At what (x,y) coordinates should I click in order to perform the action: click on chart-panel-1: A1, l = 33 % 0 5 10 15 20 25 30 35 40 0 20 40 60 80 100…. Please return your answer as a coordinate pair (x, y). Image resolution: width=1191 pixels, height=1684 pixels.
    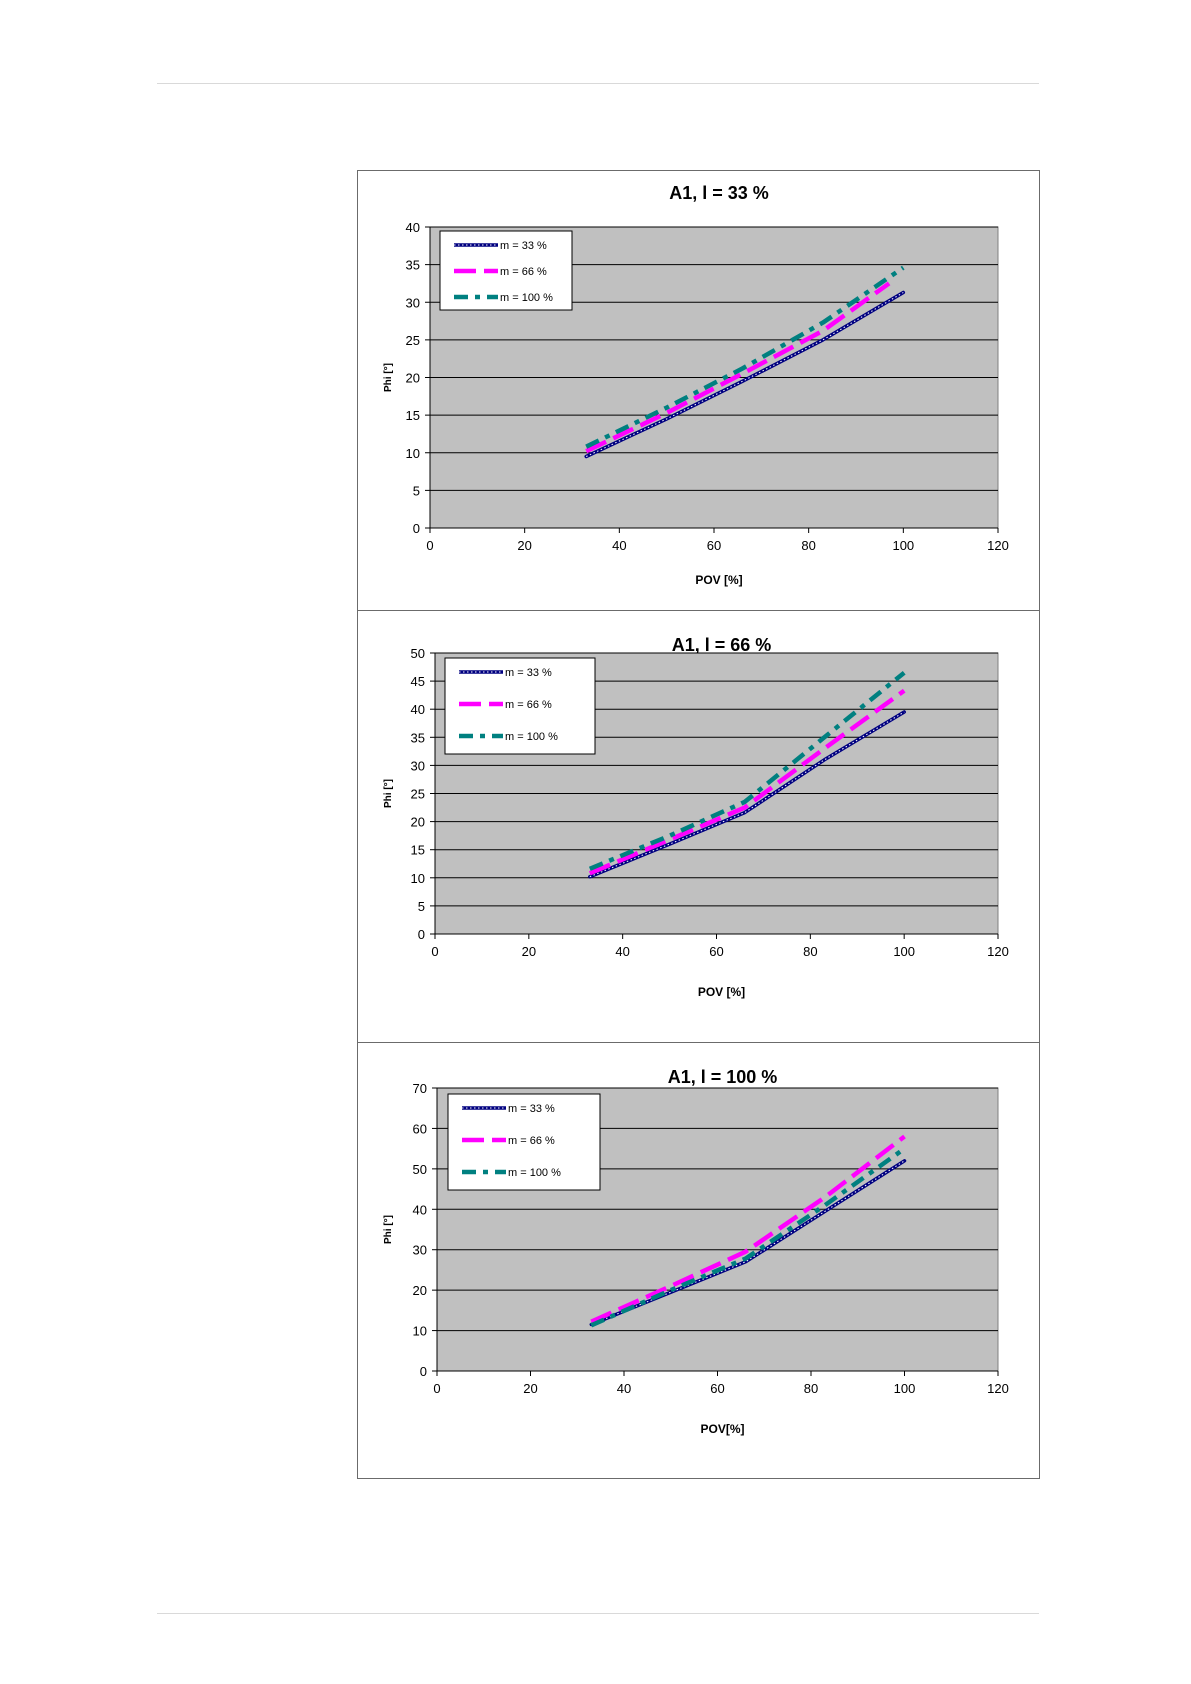
    Looking at the image, I should click on (698, 390).